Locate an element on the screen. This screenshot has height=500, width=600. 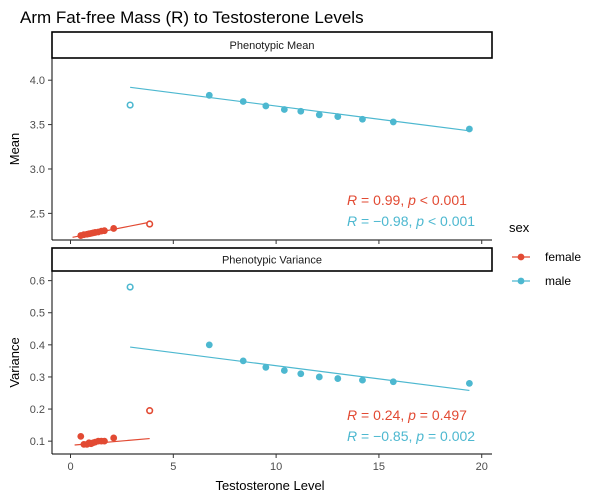
y-tick-label: 2.5 is located at coordinates (37, 214).